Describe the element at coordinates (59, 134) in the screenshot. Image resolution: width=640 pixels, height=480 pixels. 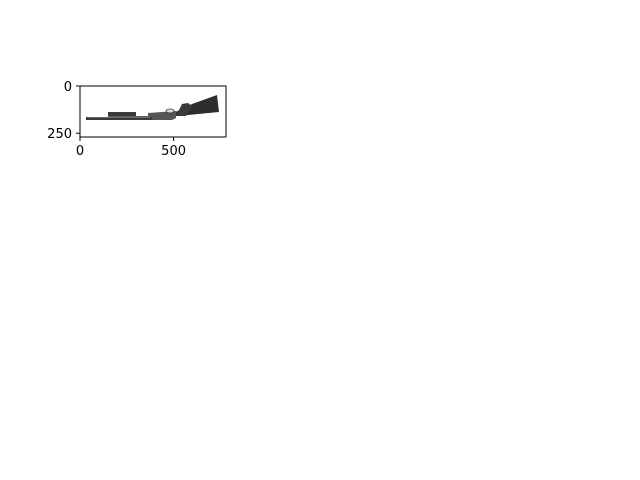
I see `y-tick-label: 250` at that location.